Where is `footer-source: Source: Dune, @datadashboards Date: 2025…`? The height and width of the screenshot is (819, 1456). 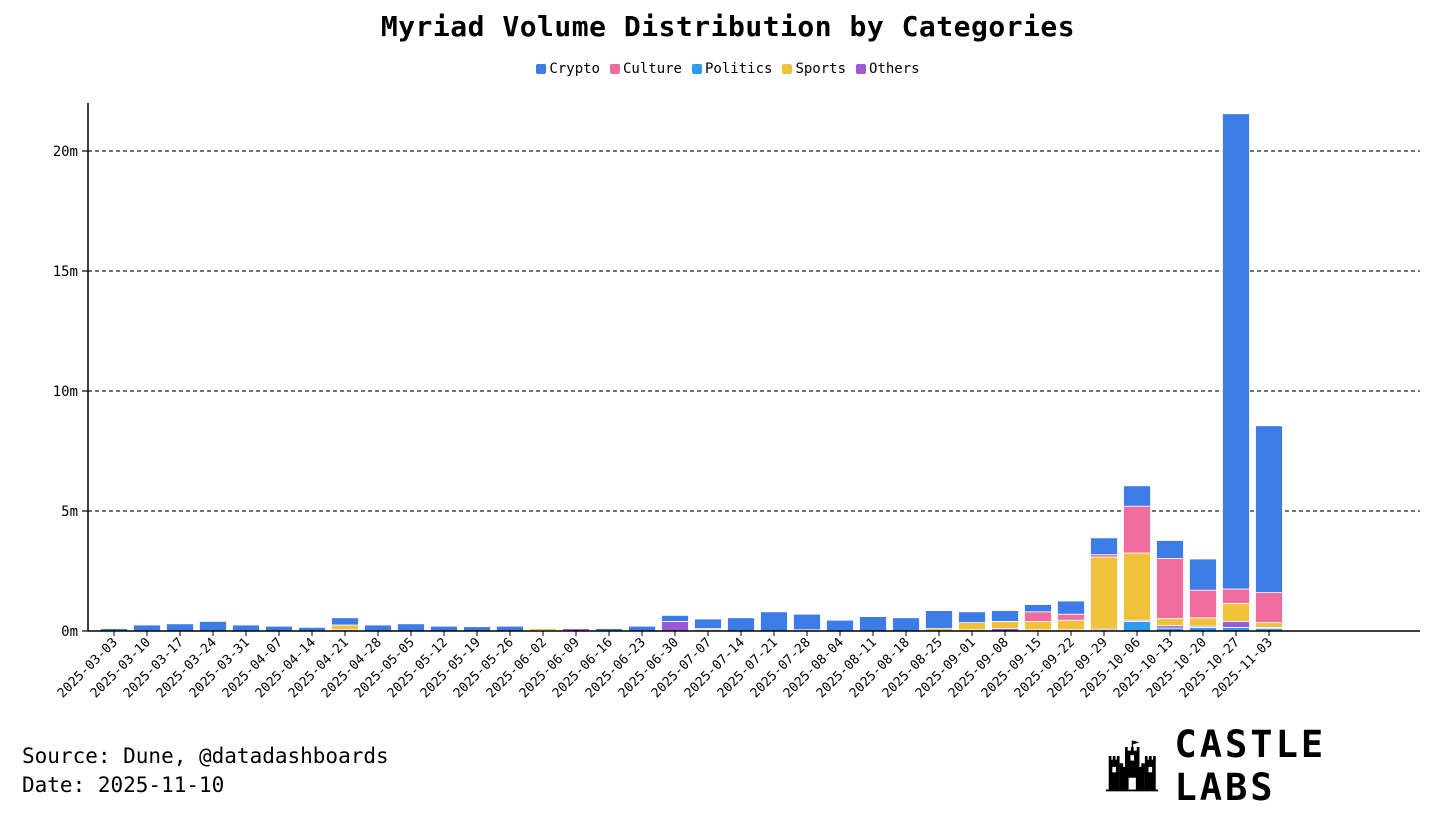 footer-source: Source: Dune, @datadashboards Date: 2025… is located at coordinates (205, 771).